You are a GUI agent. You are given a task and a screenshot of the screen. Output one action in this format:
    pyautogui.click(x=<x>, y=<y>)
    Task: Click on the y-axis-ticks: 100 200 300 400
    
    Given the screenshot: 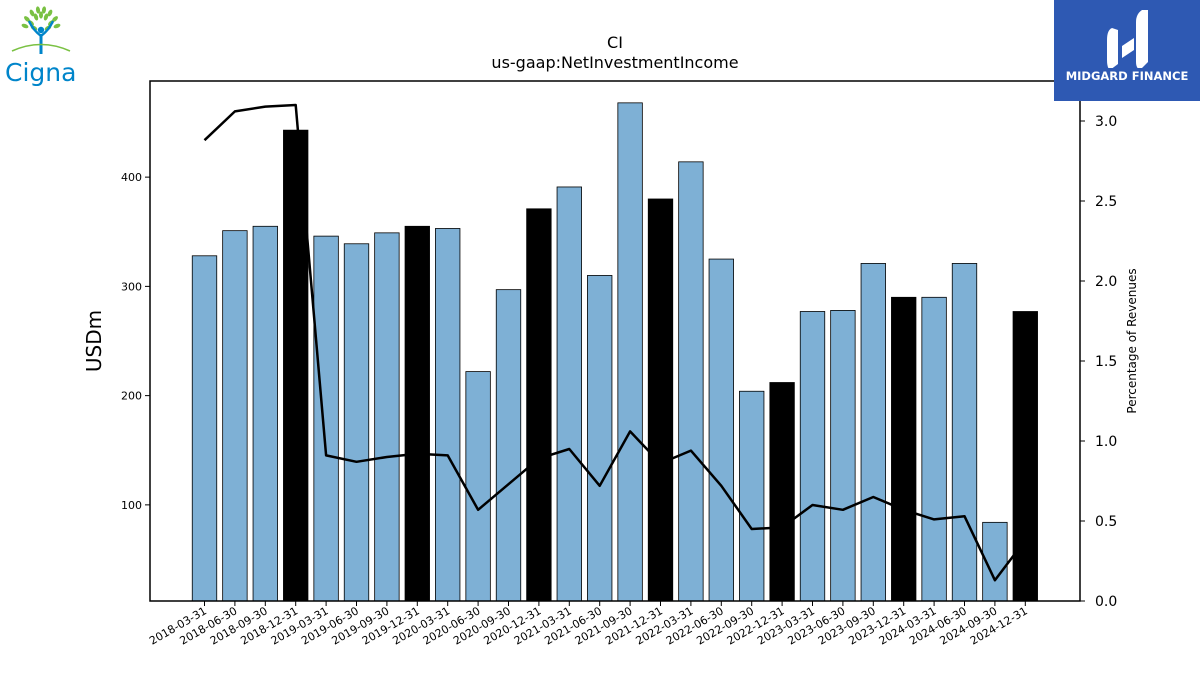 What is the action you would take?
    pyautogui.click(x=135, y=341)
    